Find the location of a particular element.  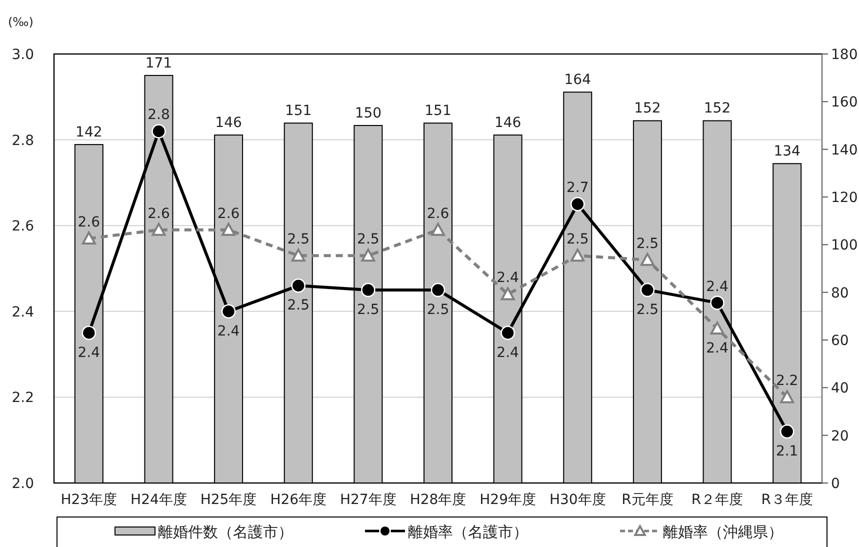

y2-tick-label: 160 is located at coordinates (844, 102).